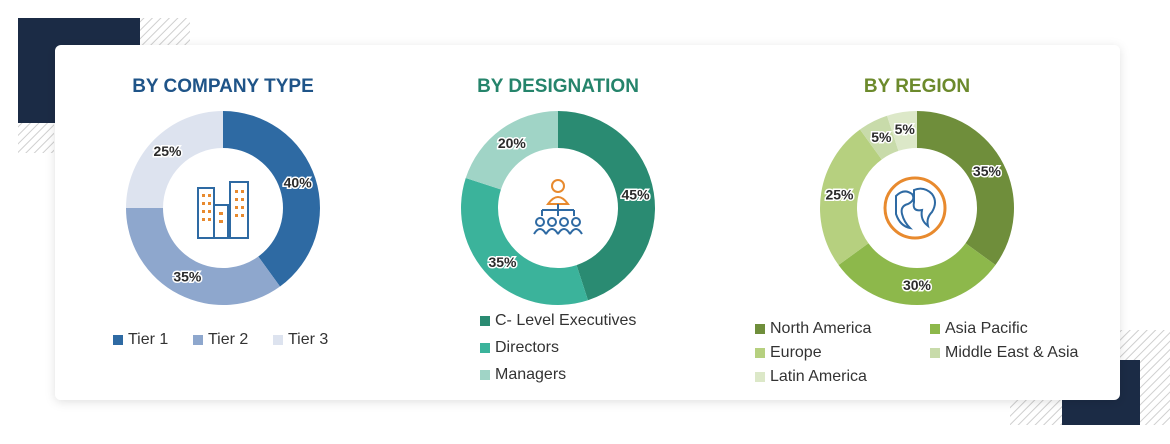  Describe the element at coordinates (565, 320) in the screenshot. I see `legend-label: C- Level Executives` at that location.